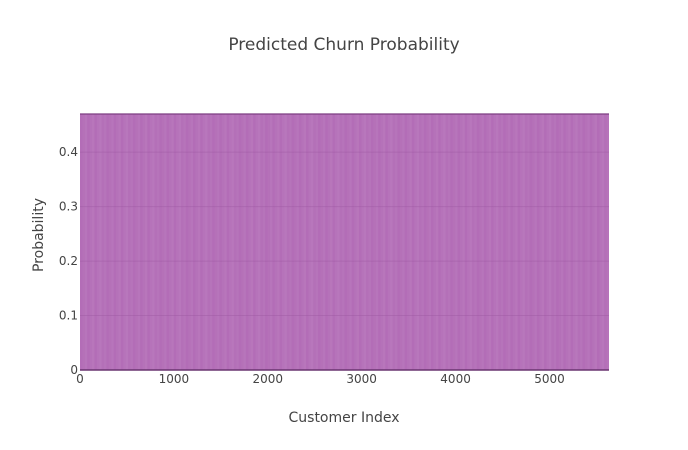 The height and width of the screenshot is (450, 688). Describe the element at coordinates (344, 418) in the screenshot. I see `x-axis-label: Customer Index` at that location.